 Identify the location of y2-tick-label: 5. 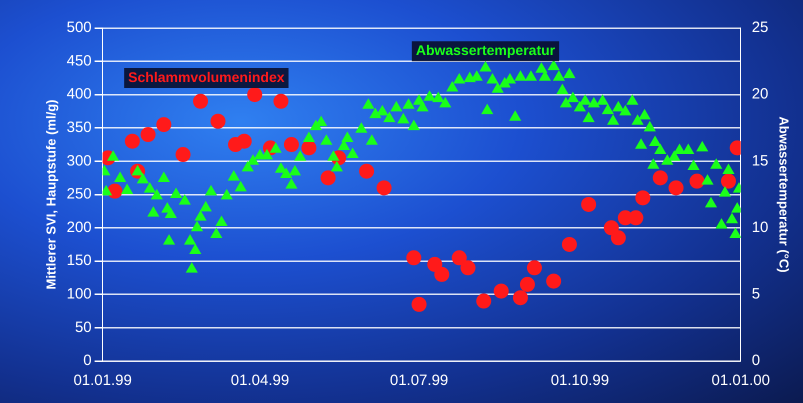
(756, 294).